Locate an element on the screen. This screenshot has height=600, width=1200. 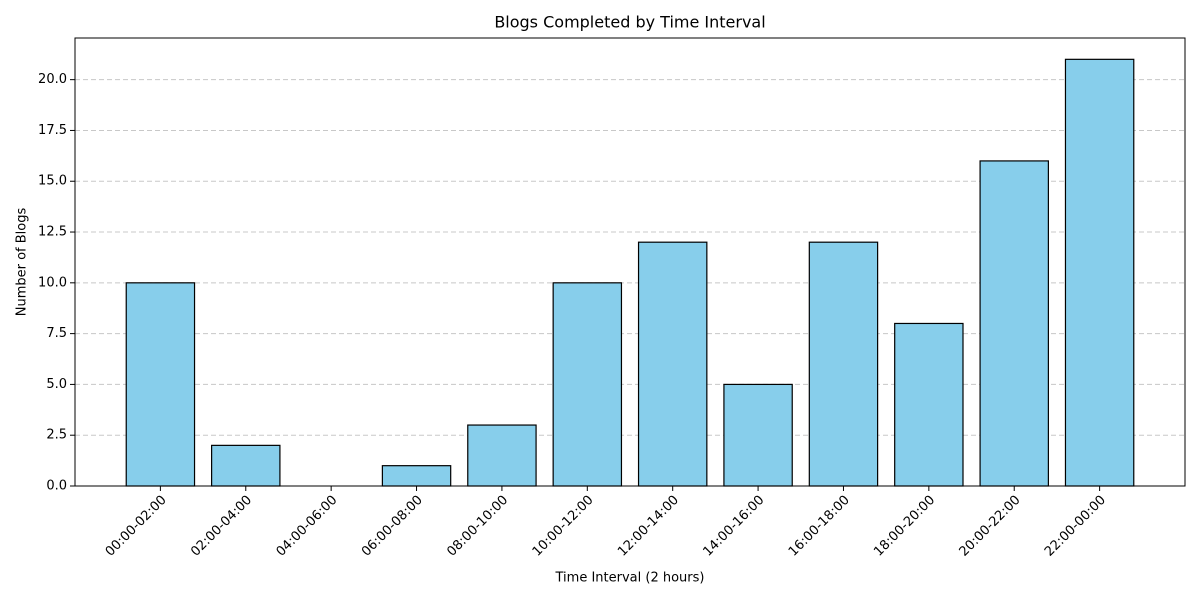
y-tick-label: 5.0 is located at coordinates (56, 384).